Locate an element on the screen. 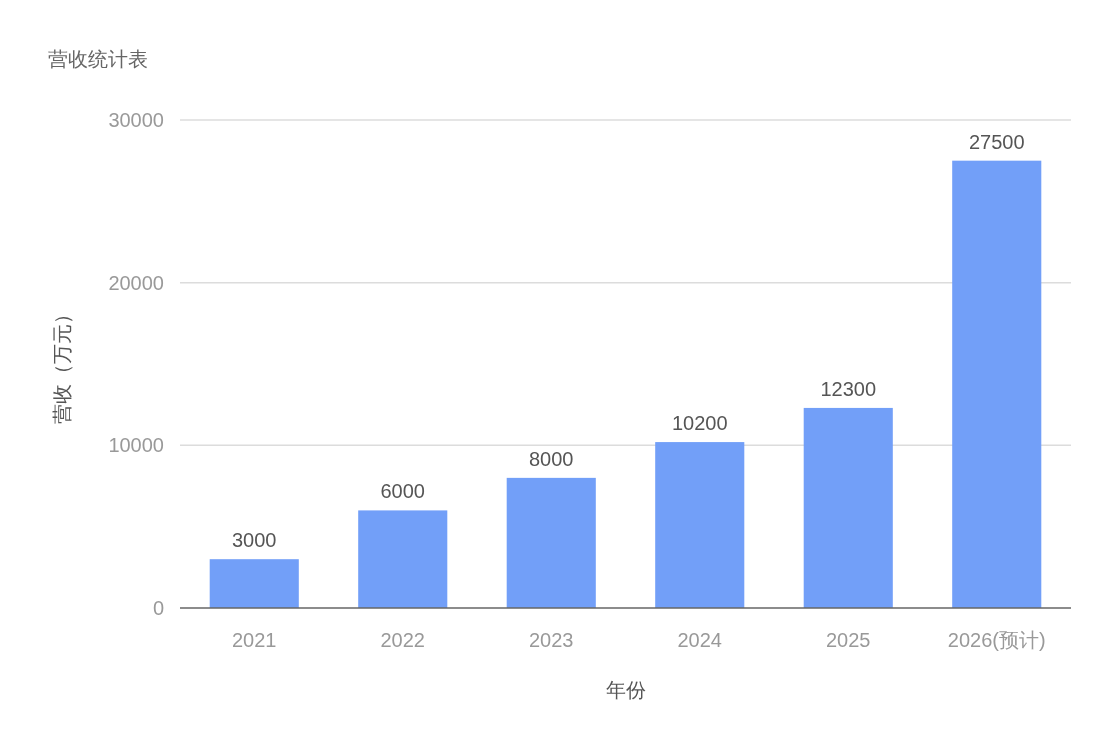 This screenshot has height=752, width=1120. x-tick-label: 2023 is located at coordinates (551, 640).